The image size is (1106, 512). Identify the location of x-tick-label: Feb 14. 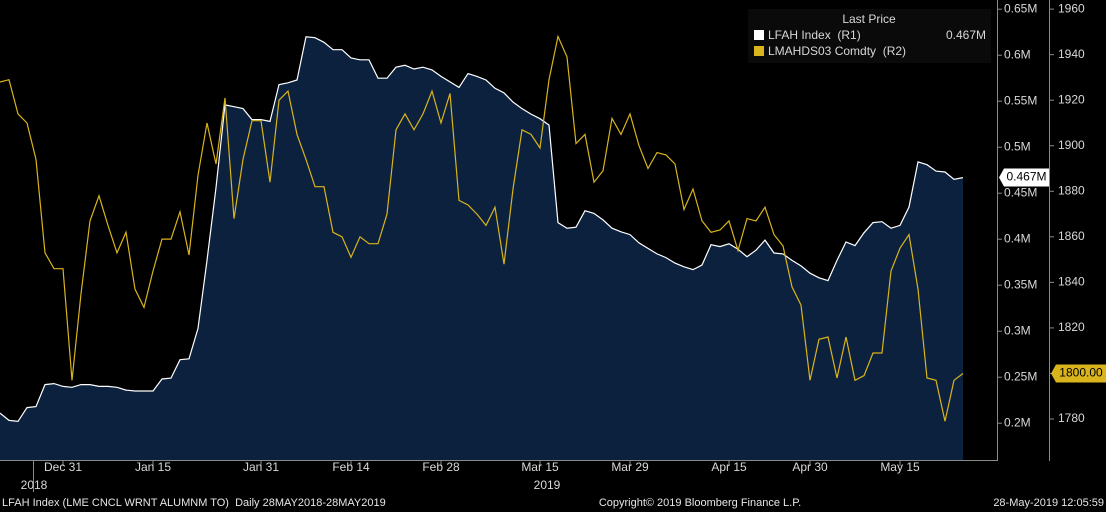
(351, 467).